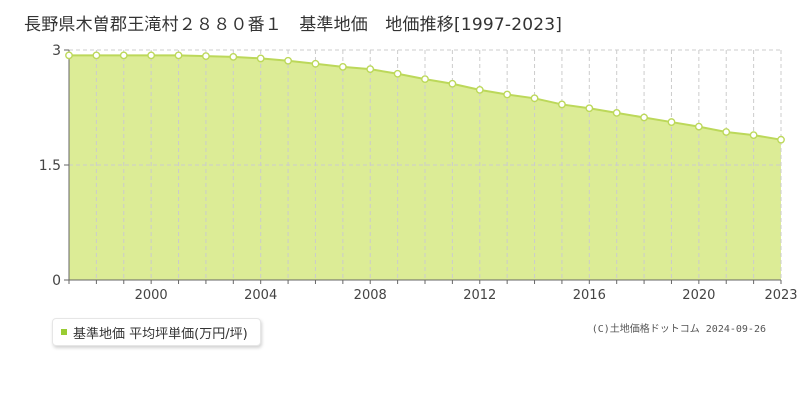  I want to click on legend-label: 基準地価 平均坪単価(万円/坪), so click(160, 334).